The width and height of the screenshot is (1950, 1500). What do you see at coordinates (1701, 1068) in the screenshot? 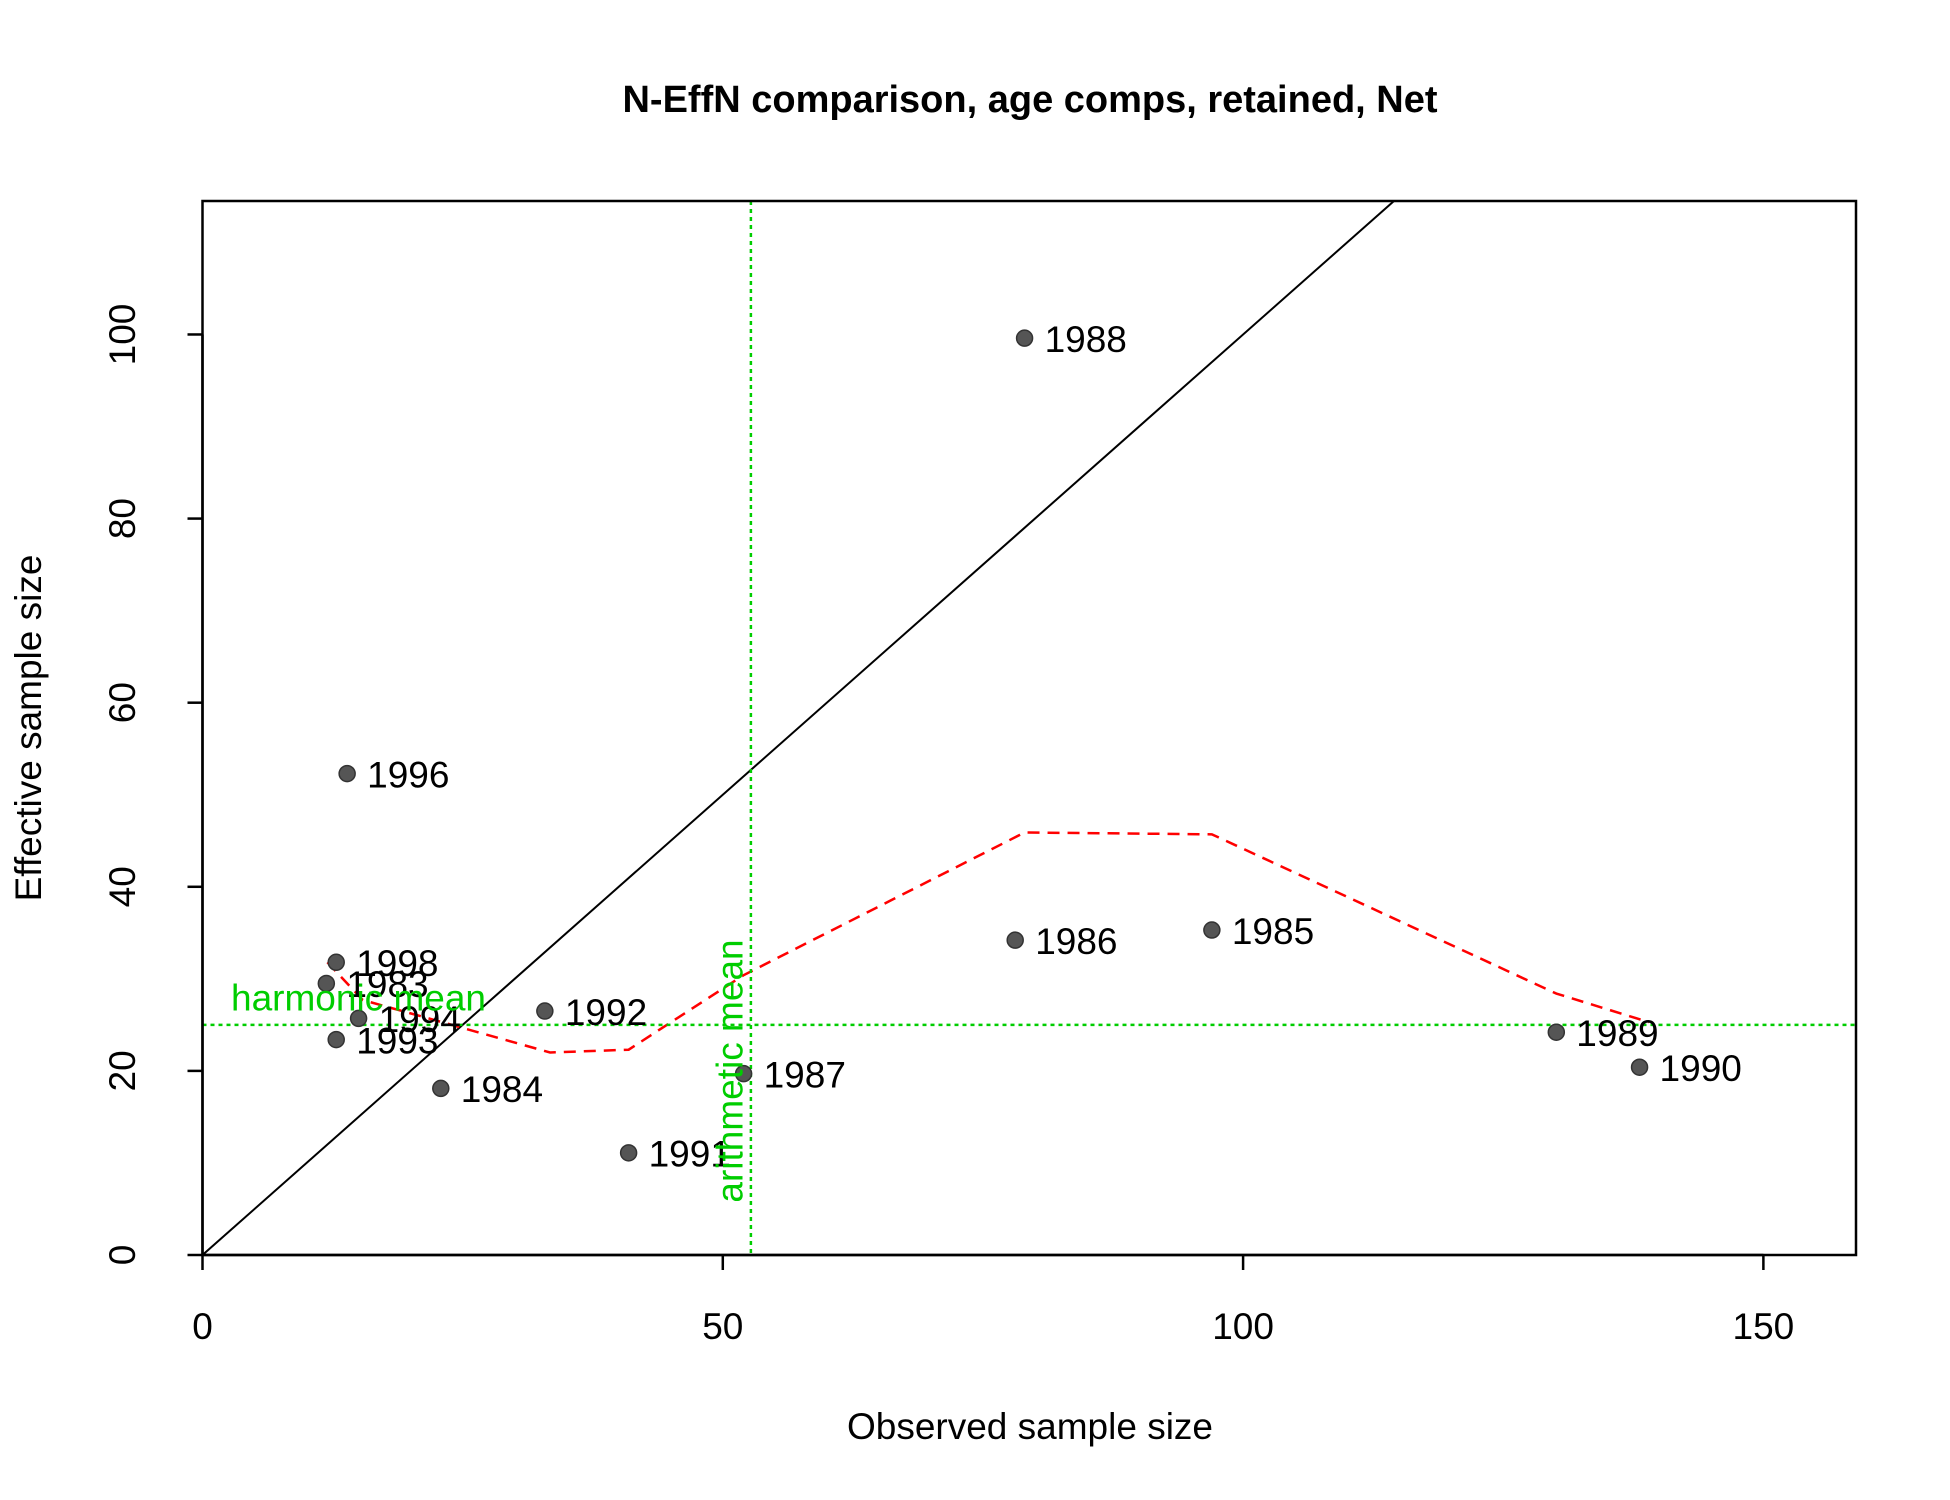
I see `point-label: 1990` at bounding box center [1701, 1068].